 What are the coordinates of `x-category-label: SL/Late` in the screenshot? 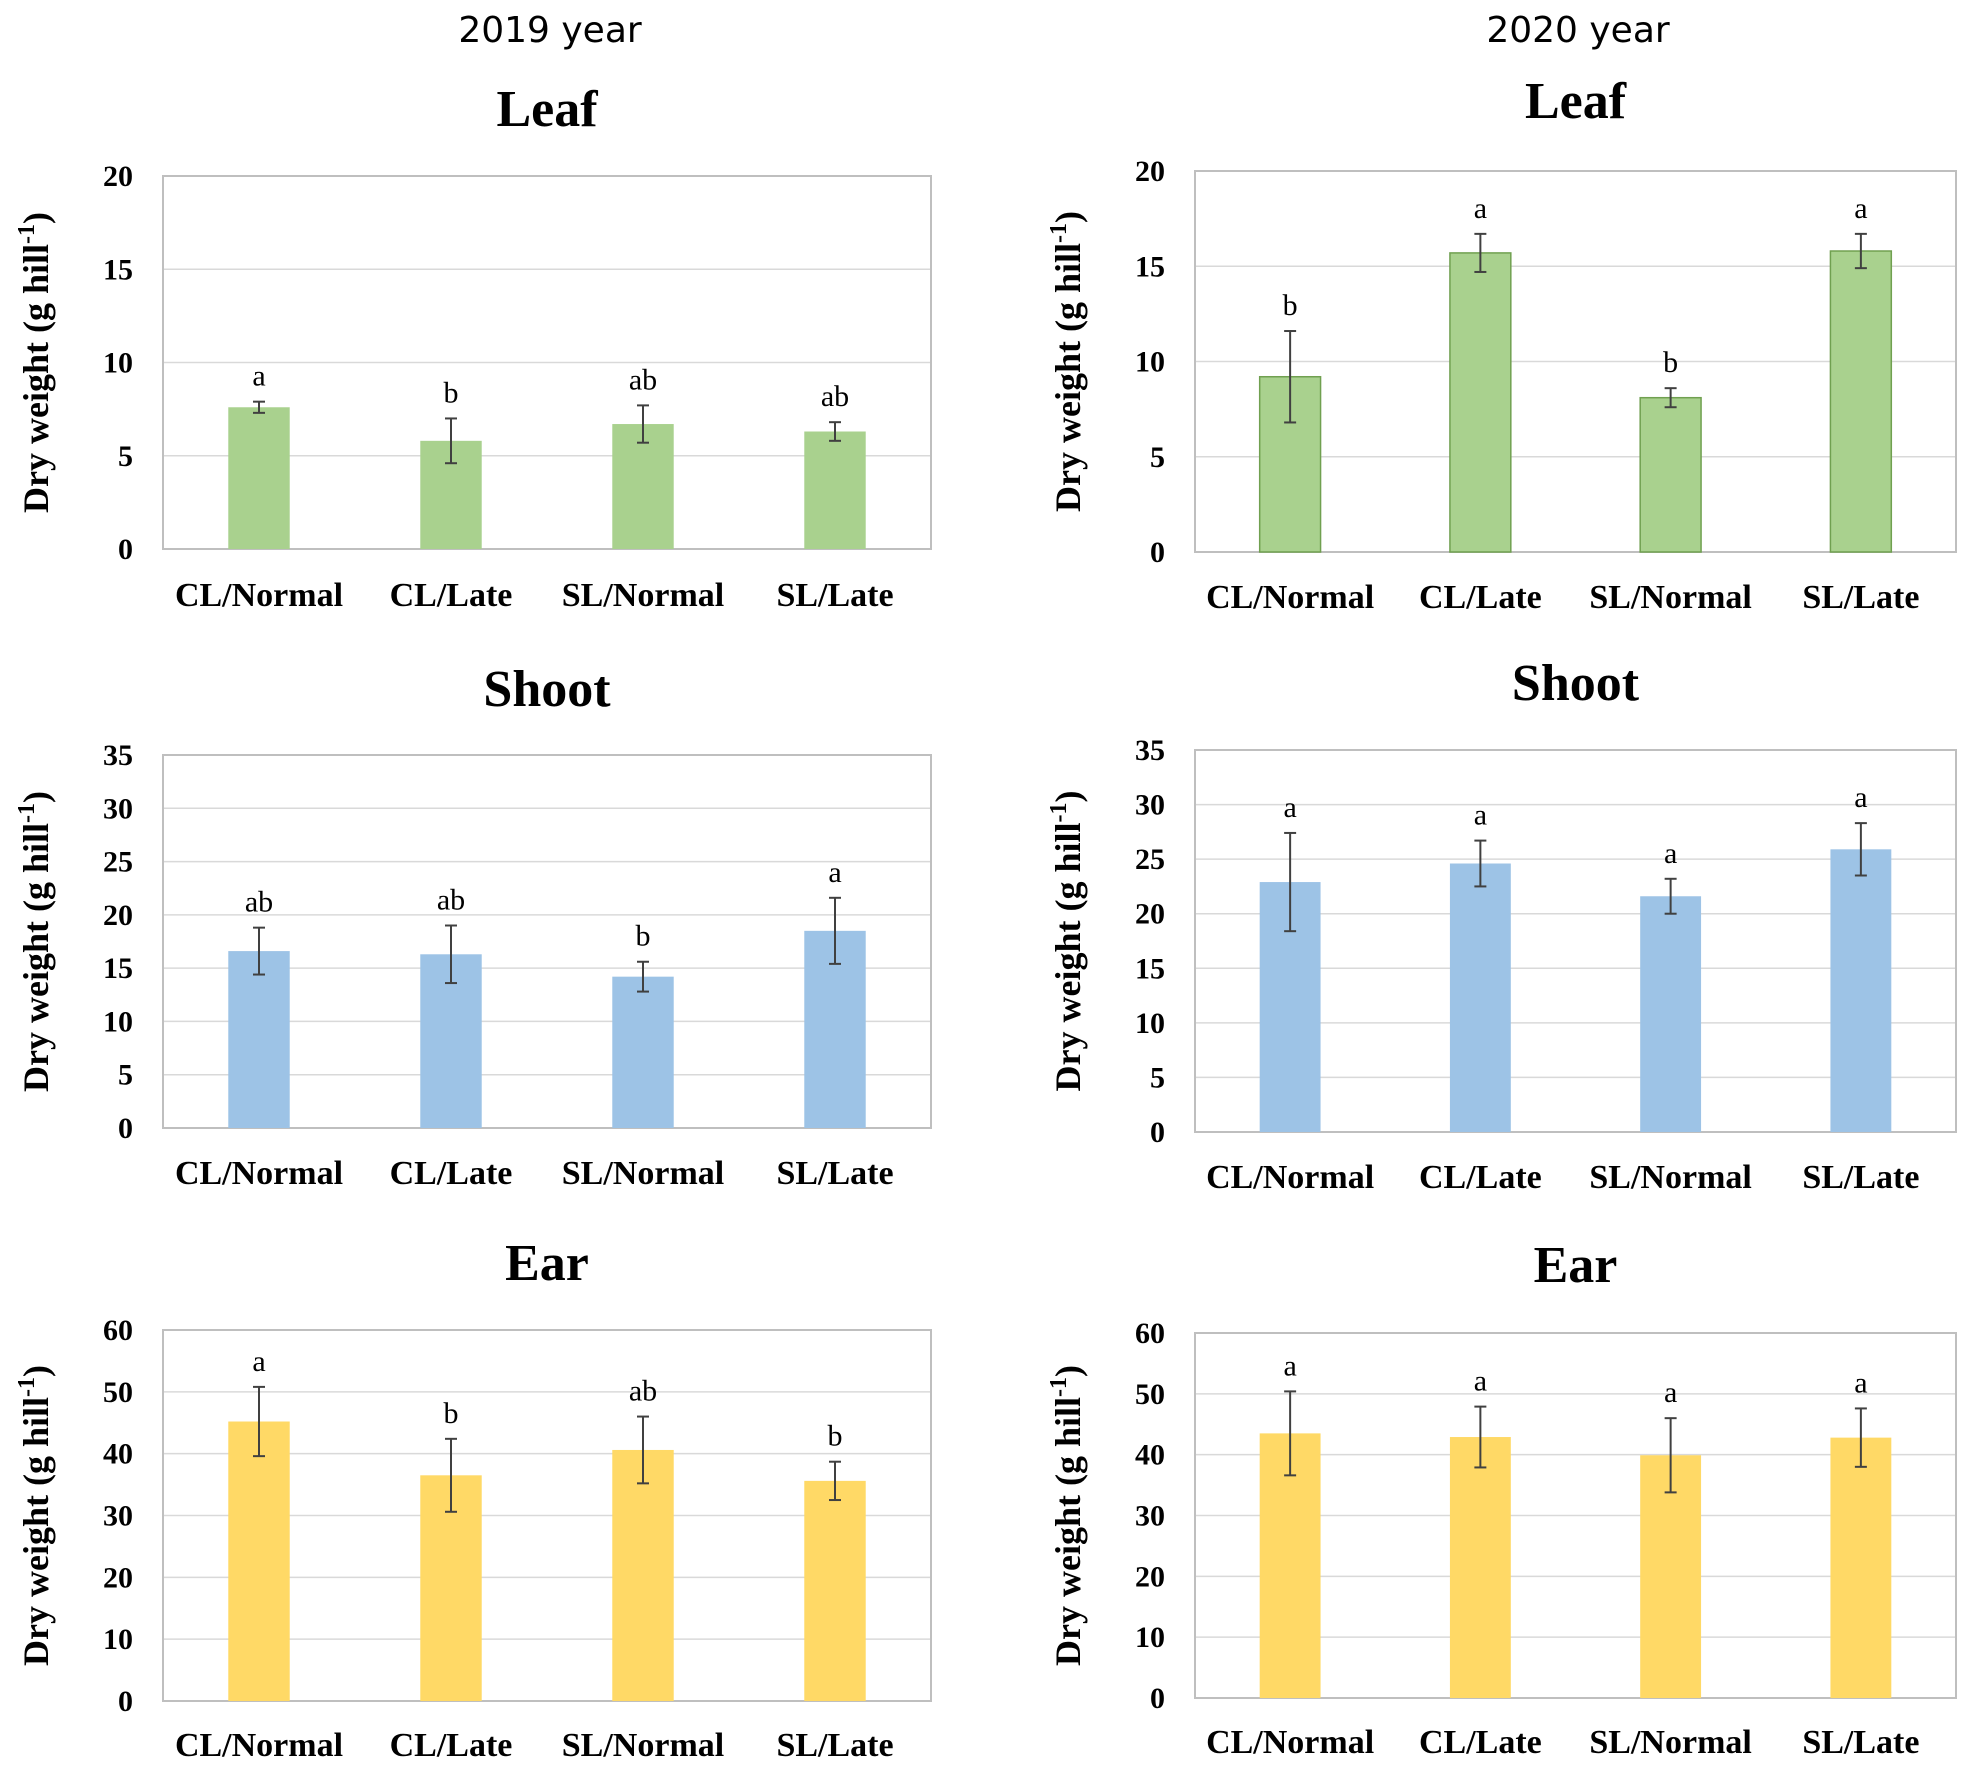 It's located at (1860, 597).